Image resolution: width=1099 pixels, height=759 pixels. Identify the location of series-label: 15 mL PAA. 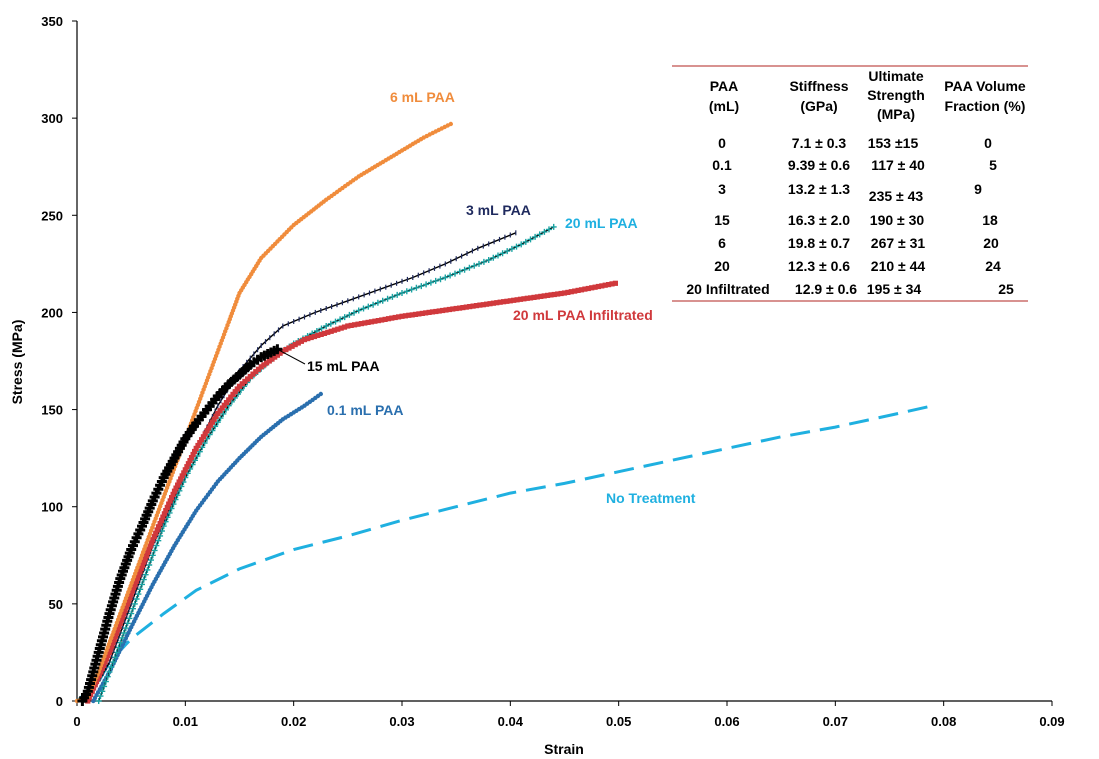
(343, 366).